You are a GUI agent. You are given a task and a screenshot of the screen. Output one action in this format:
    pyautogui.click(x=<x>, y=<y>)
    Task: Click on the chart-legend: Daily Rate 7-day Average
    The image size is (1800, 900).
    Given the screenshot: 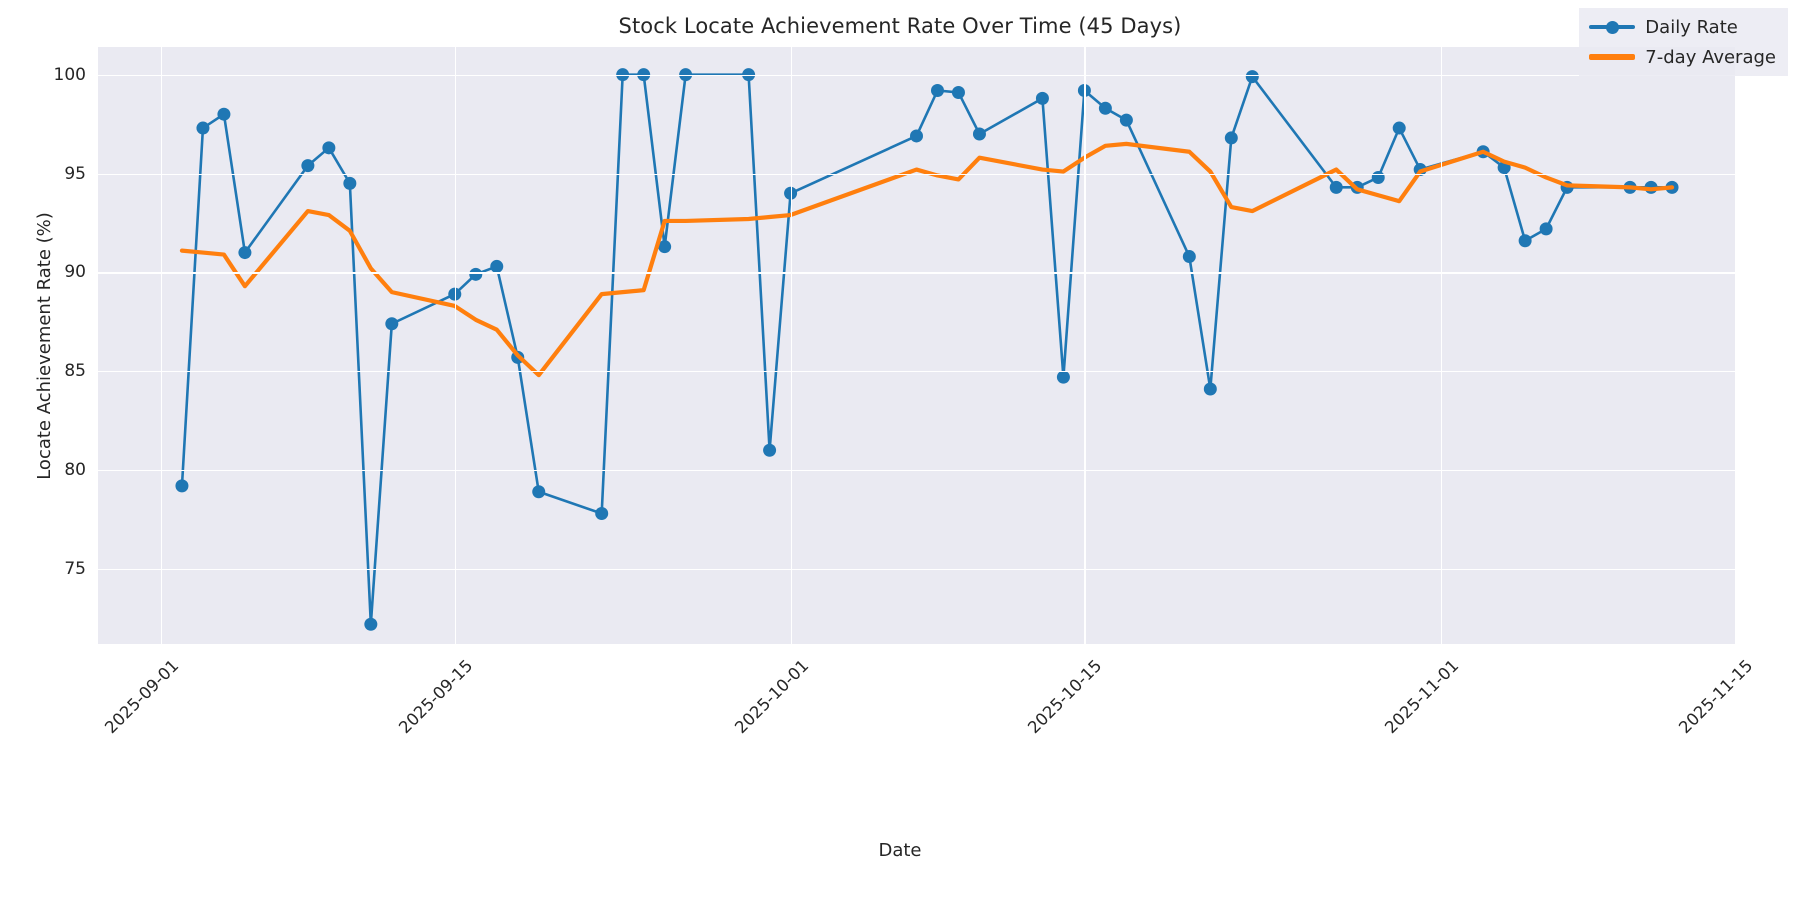 What is the action you would take?
    pyautogui.click(x=1683, y=42)
    